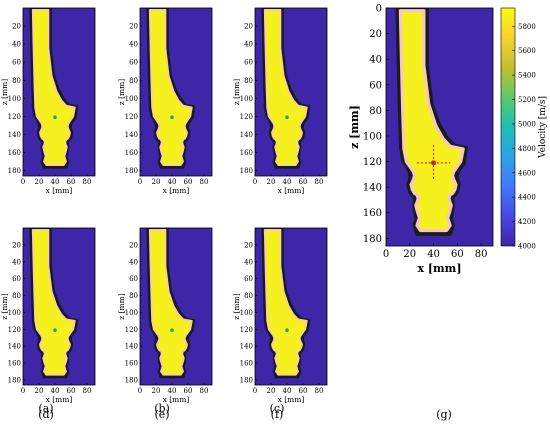 This screenshot has height=431, width=550. Describe the element at coordinates (161, 414) in the screenshot. I see `panel-label: (e)` at that location.